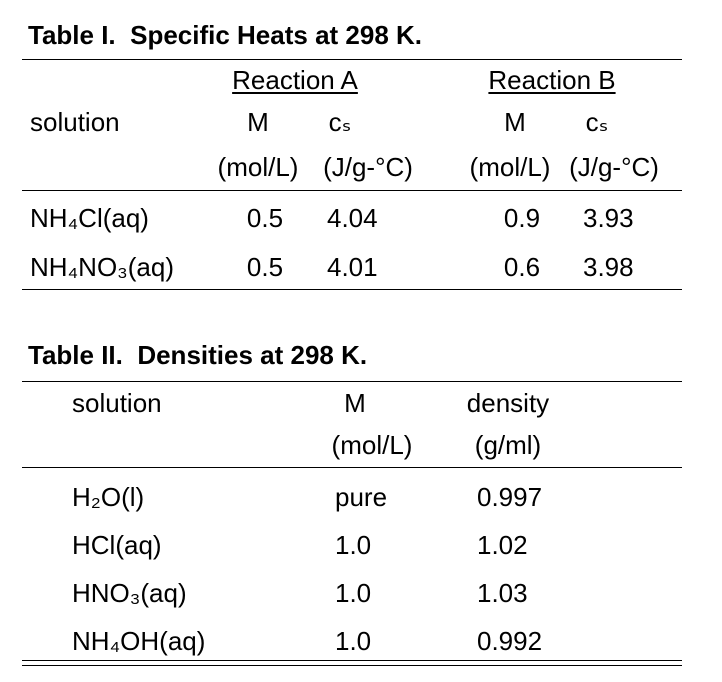  I want to click on group-header: Reaction B, so click(552, 80).